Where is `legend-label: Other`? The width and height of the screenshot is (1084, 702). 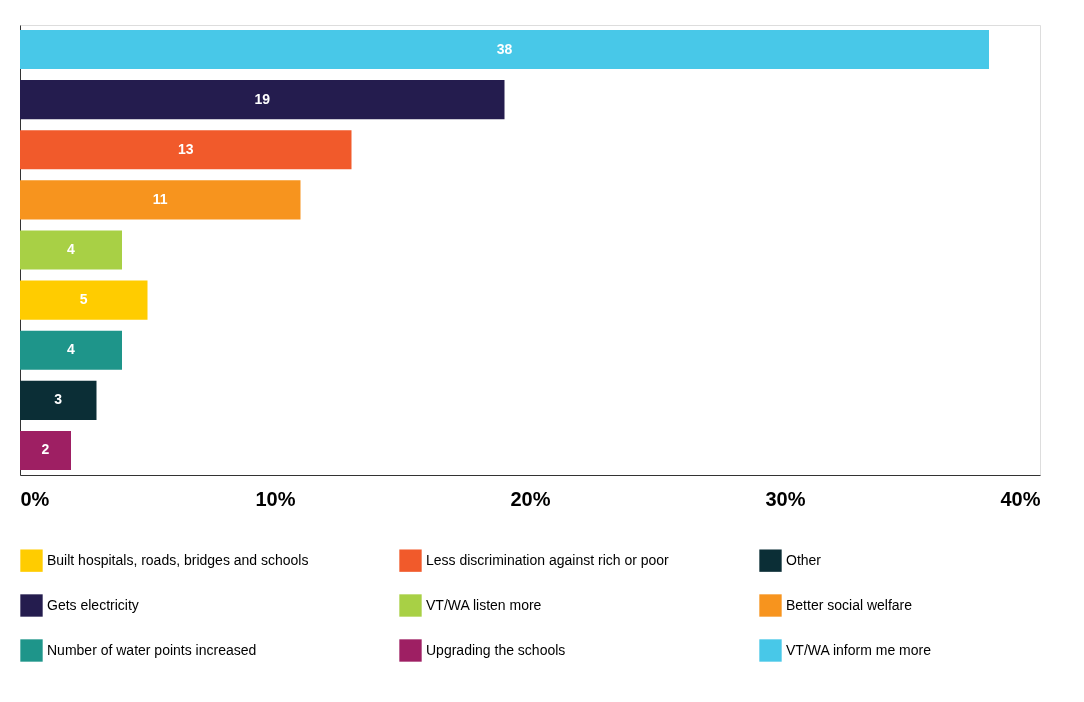
legend-label: Other is located at coordinates (804, 559).